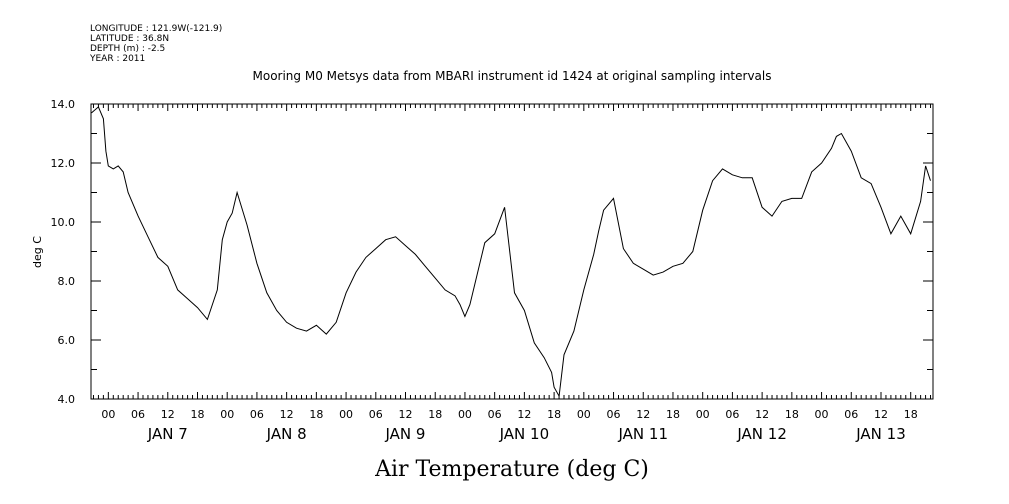 The width and height of the screenshot is (1009, 504). What do you see at coordinates (761, 434) in the screenshot?
I see `x-day-label: JAN 12` at bounding box center [761, 434].